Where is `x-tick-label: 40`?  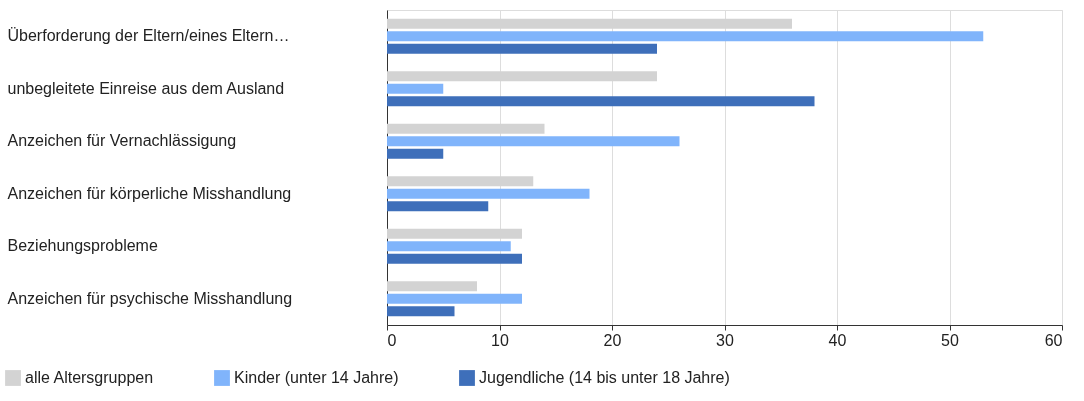 x-tick-label: 40 is located at coordinates (837, 340).